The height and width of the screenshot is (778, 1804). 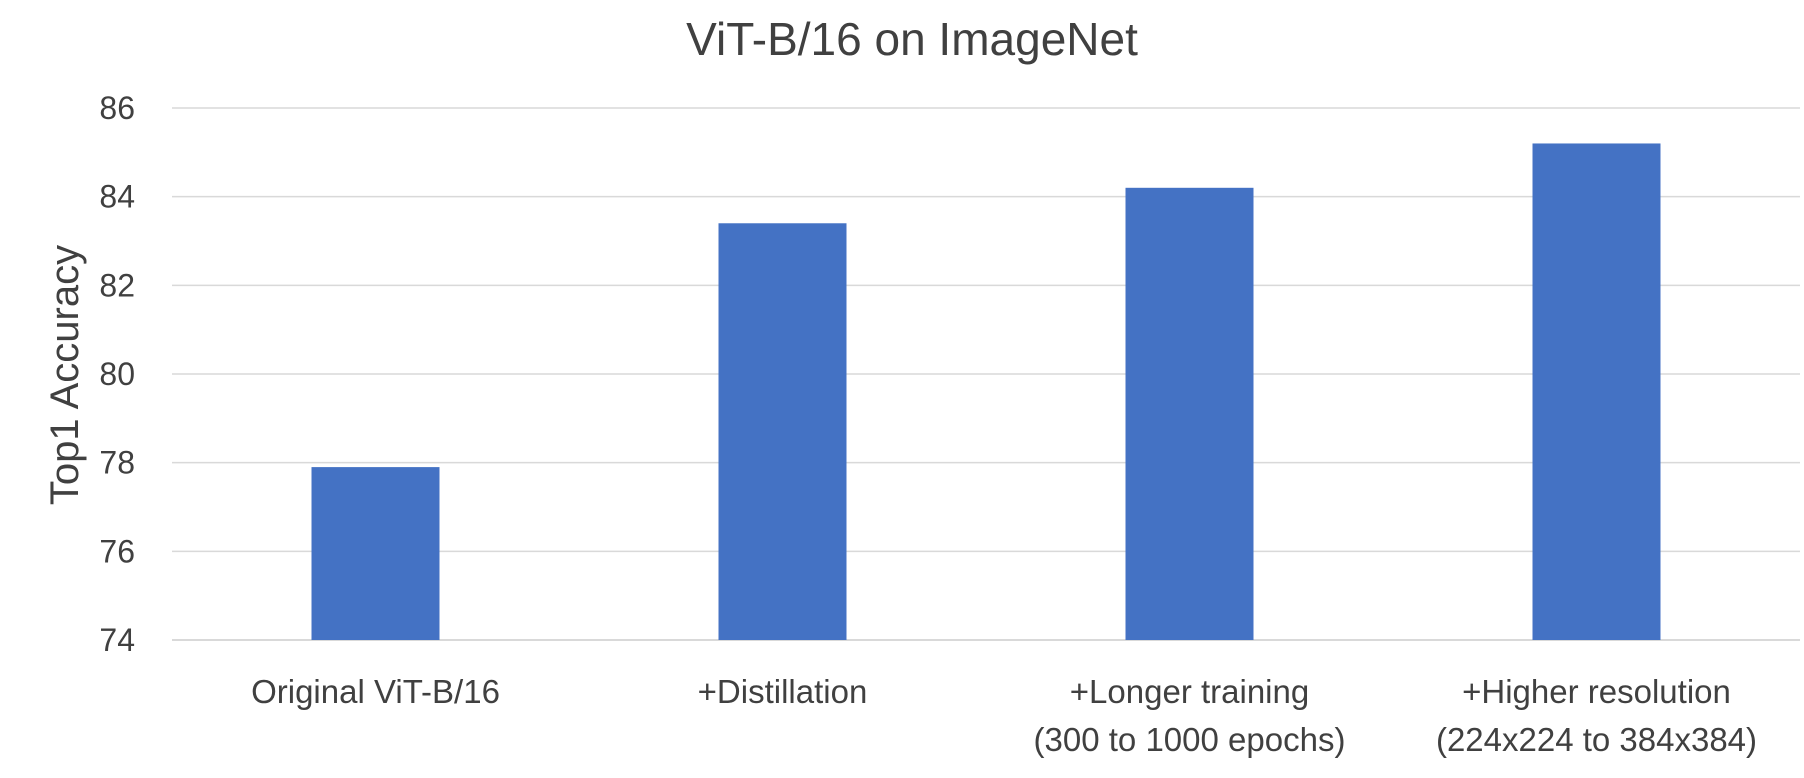 I want to click on x-category-label: +Higher resolution, so click(x=1596, y=691).